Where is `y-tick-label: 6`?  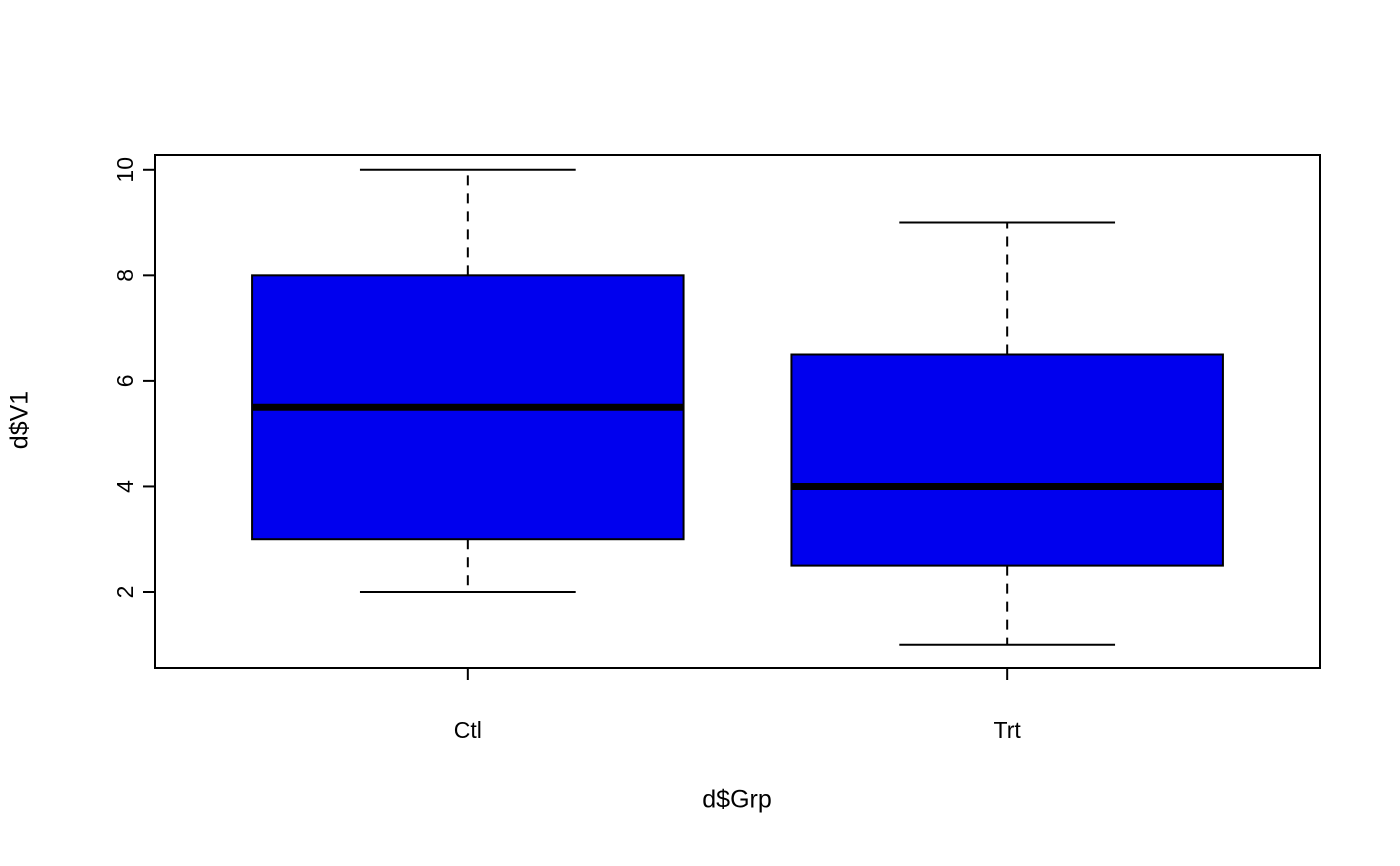
y-tick-label: 6 is located at coordinates (125, 380).